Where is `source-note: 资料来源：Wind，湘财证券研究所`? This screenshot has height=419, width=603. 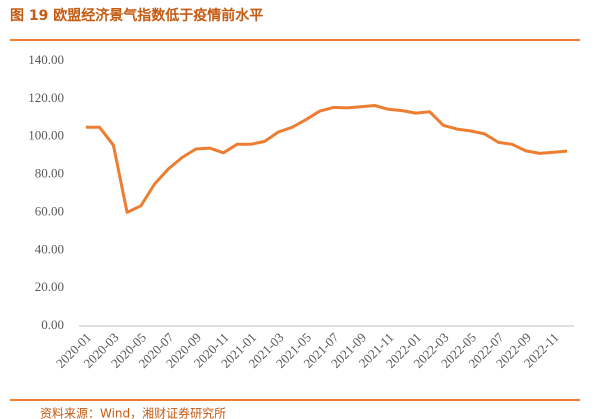
source-note: 资料来源：Wind，湘财证券研究所 is located at coordinates (133, 412).